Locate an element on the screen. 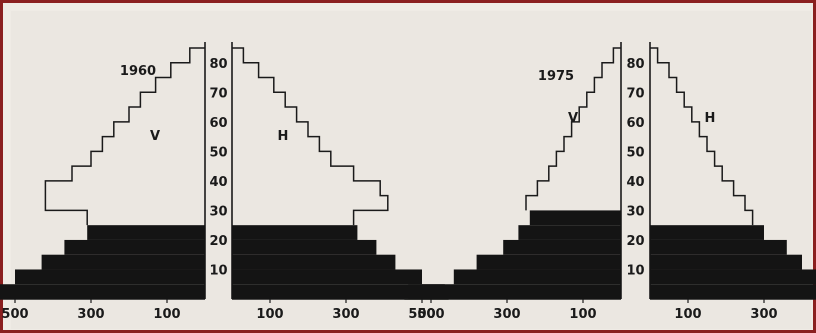 This screenshot has width=816, height=333. pyramid-1960-left-xtick-500: 500 is located at coordinates (14, 314).